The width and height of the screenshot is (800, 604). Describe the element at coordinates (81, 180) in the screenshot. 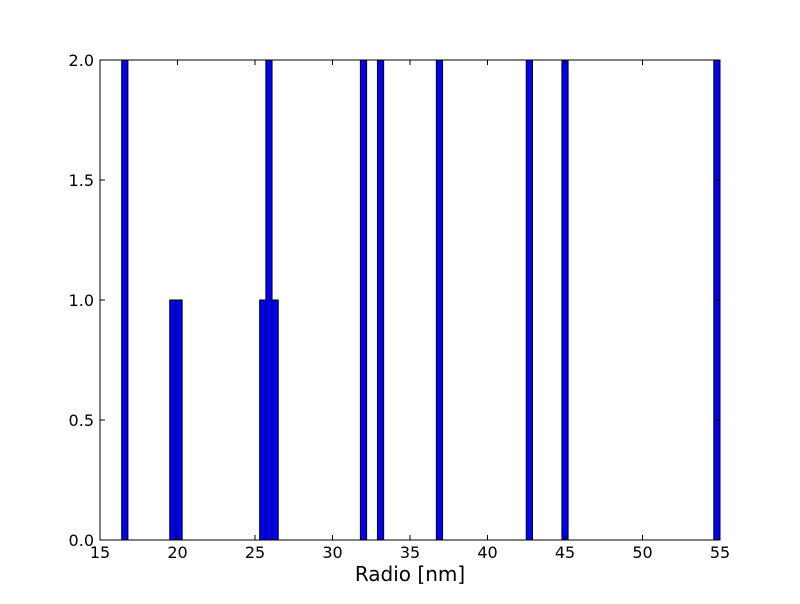

I see `y-tick-label: 1.5` at that location.